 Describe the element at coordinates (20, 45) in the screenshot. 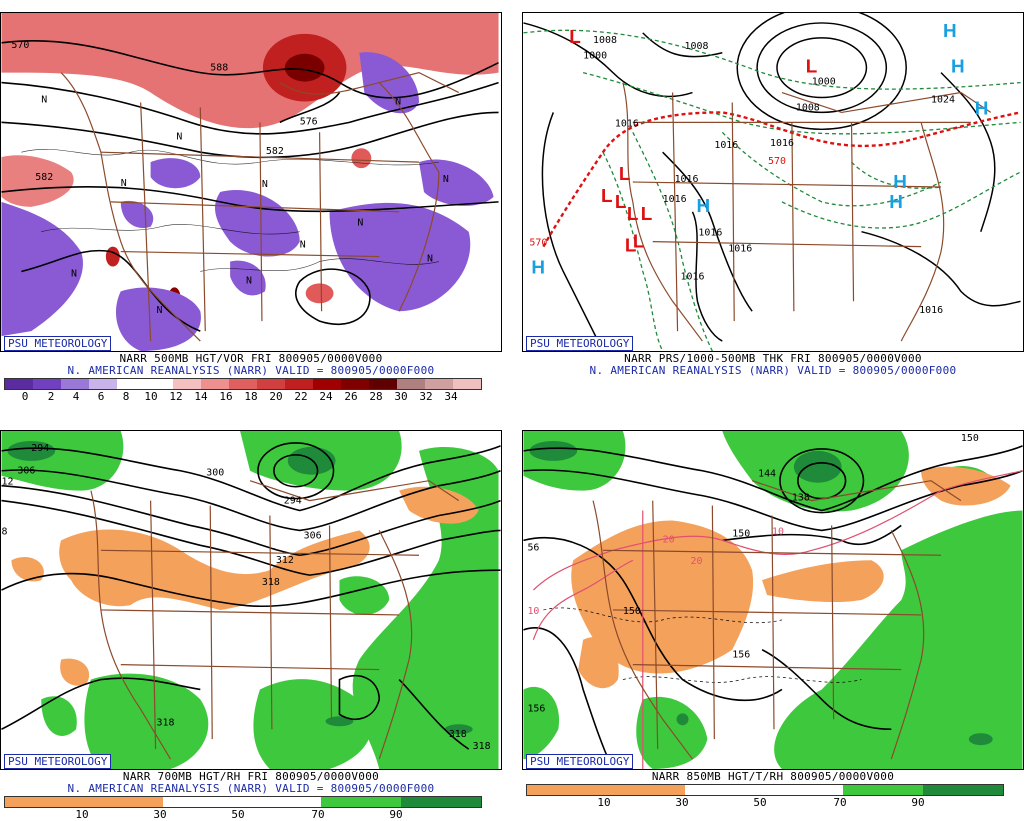

I see `contour-label: 570` at that location.